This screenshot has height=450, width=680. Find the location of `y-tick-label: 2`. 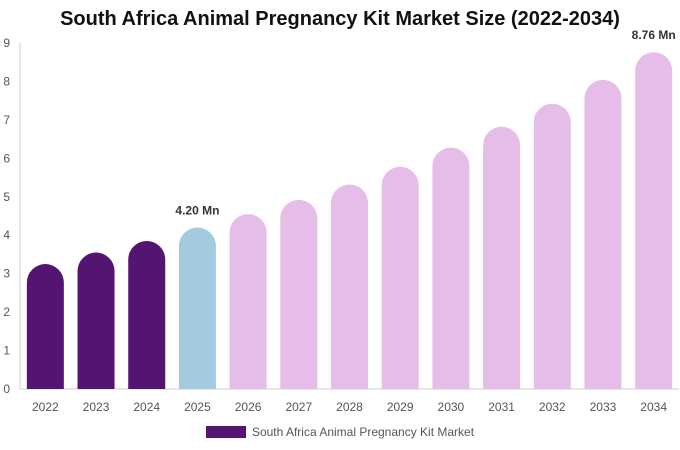

y-tick-label: 2 is located at coordinates (6, 312).